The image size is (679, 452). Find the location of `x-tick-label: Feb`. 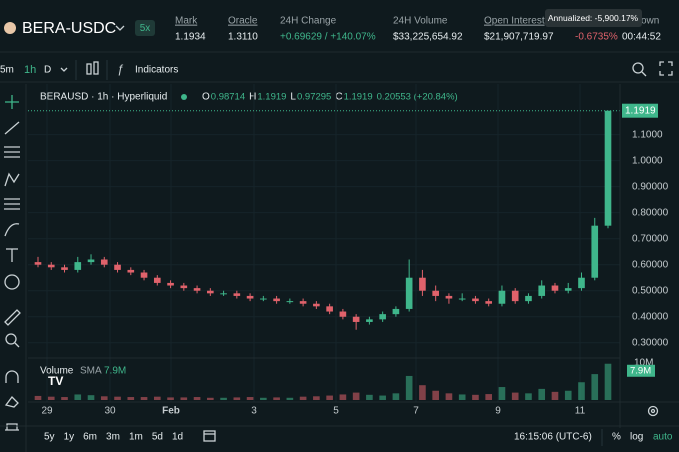

x-tick-label: Feb is located at coordinates (171, 411).